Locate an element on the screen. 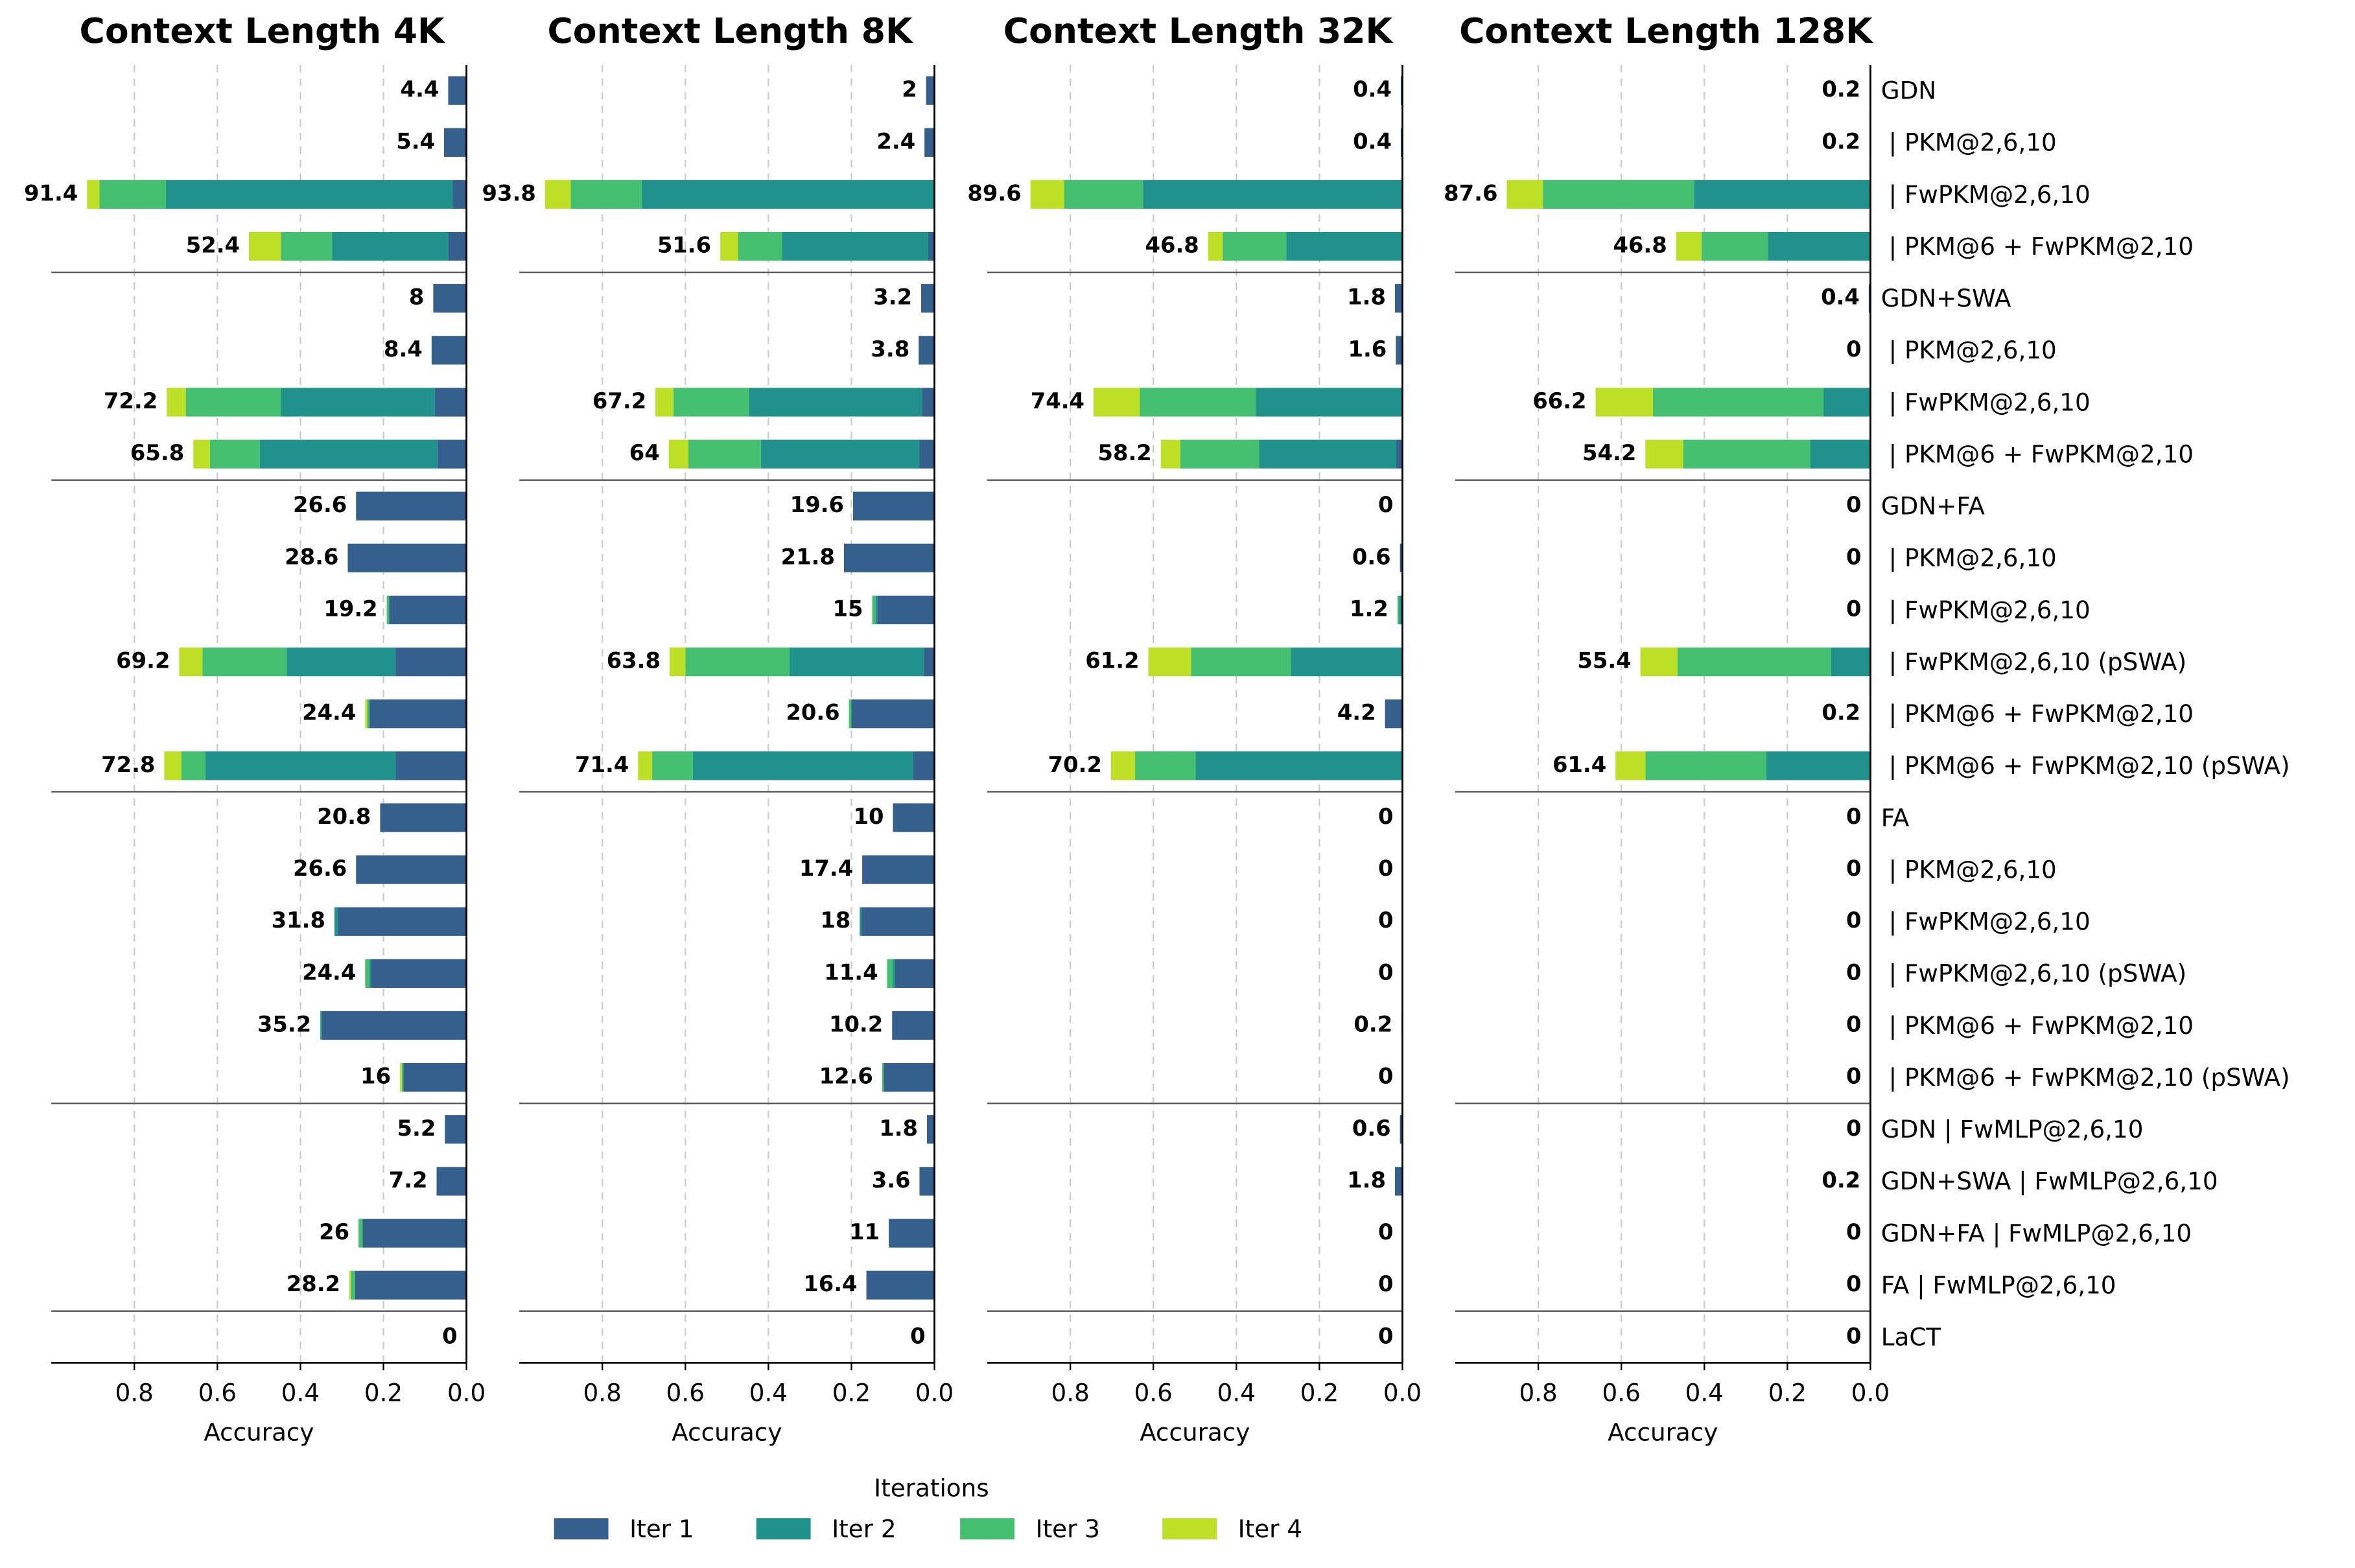  total-label: 70.2 is located at coordinates (1075, 764).